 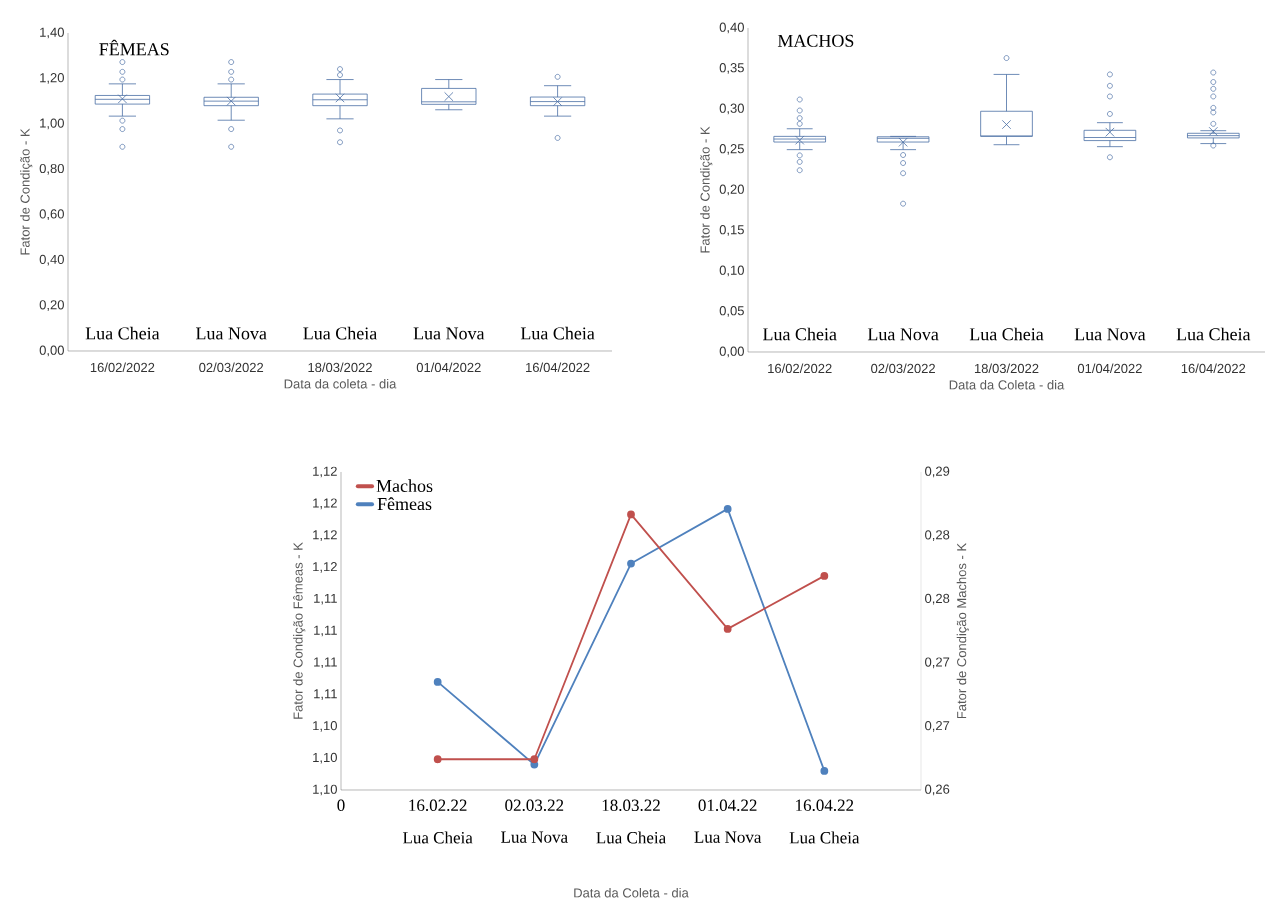 What do you see at coordinates (51, 215) in the screenshot?
I see `y-tick-label: 0,60` at bounding box center [51, 215].